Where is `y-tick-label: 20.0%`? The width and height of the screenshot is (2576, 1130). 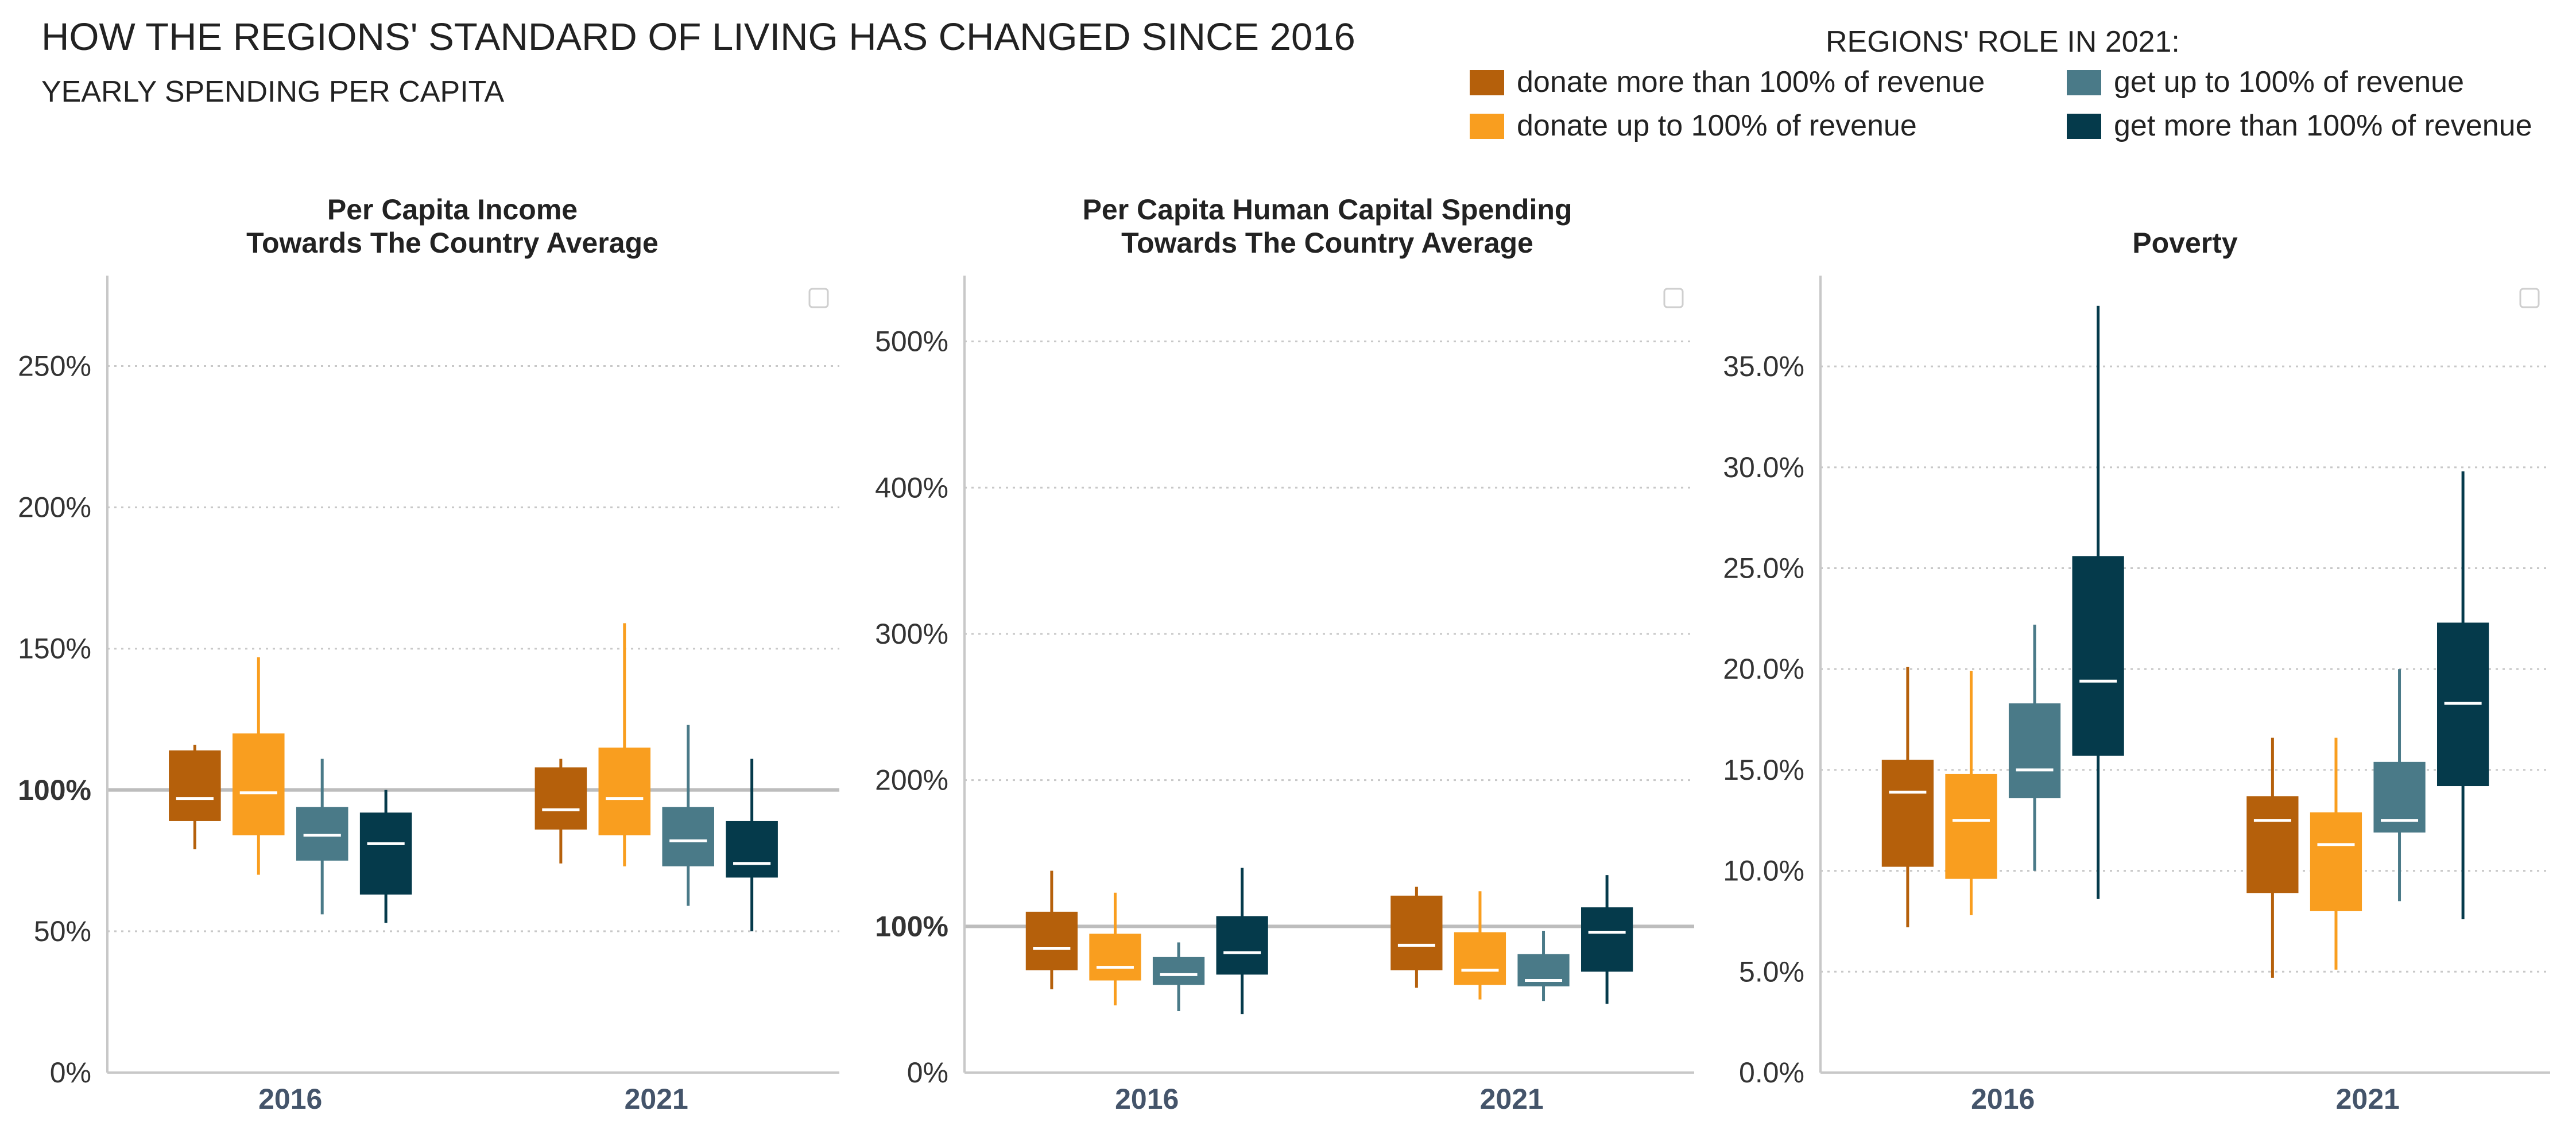
y-tick-label: 20.0% is located at coordinates (1764, 669).